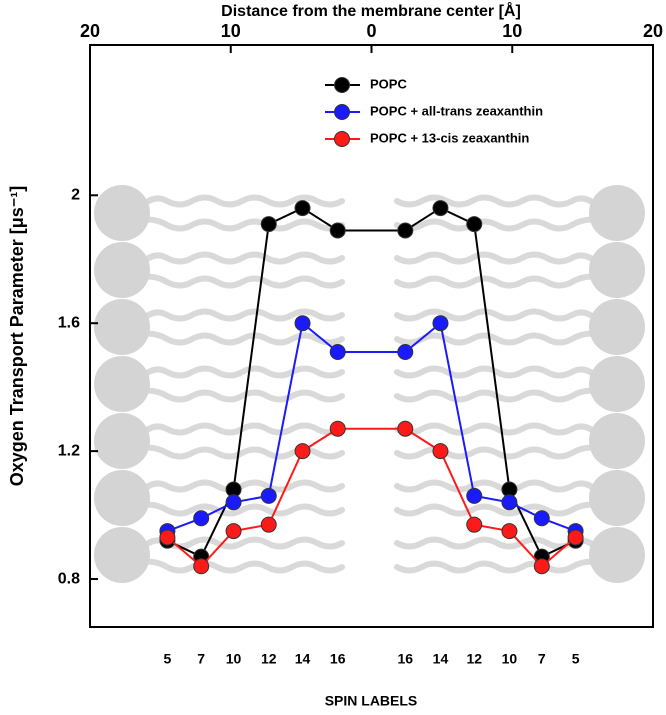 Image resolution: width=666 pixels, height=715 pixels. What do you see at coordinates (371, 10) in the screenshot?
I see `chart-title: Distance from the membrane center [Å]` at bounding box center [371, 10].